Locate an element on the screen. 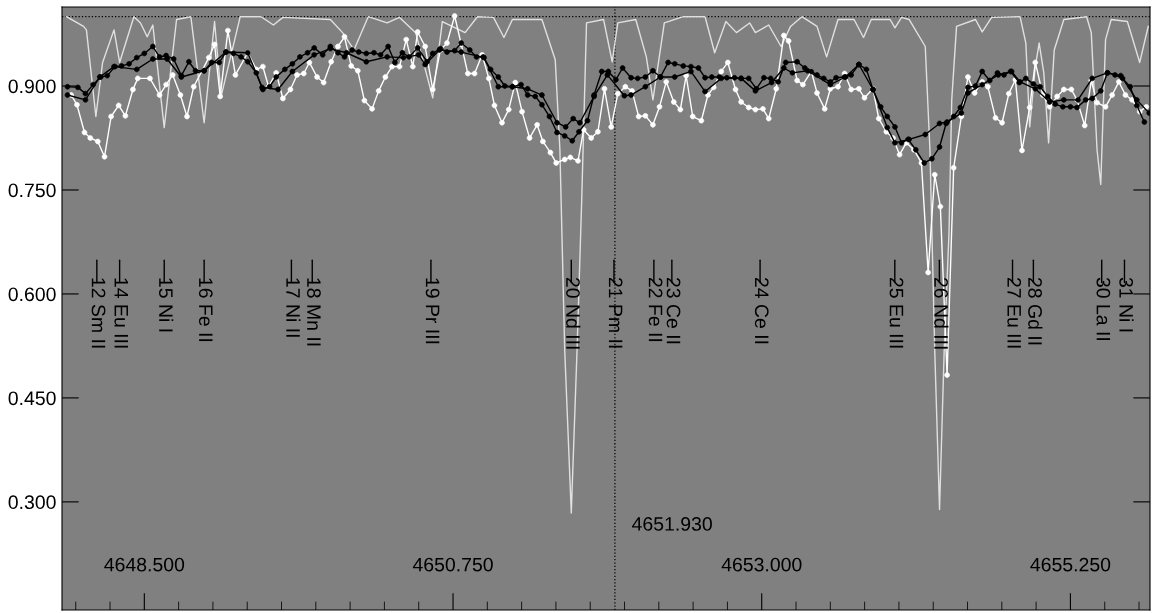 This screenshot has width=1154, height=613. x-tick-label: 4655.250 is located at coordinates (1070, 564).